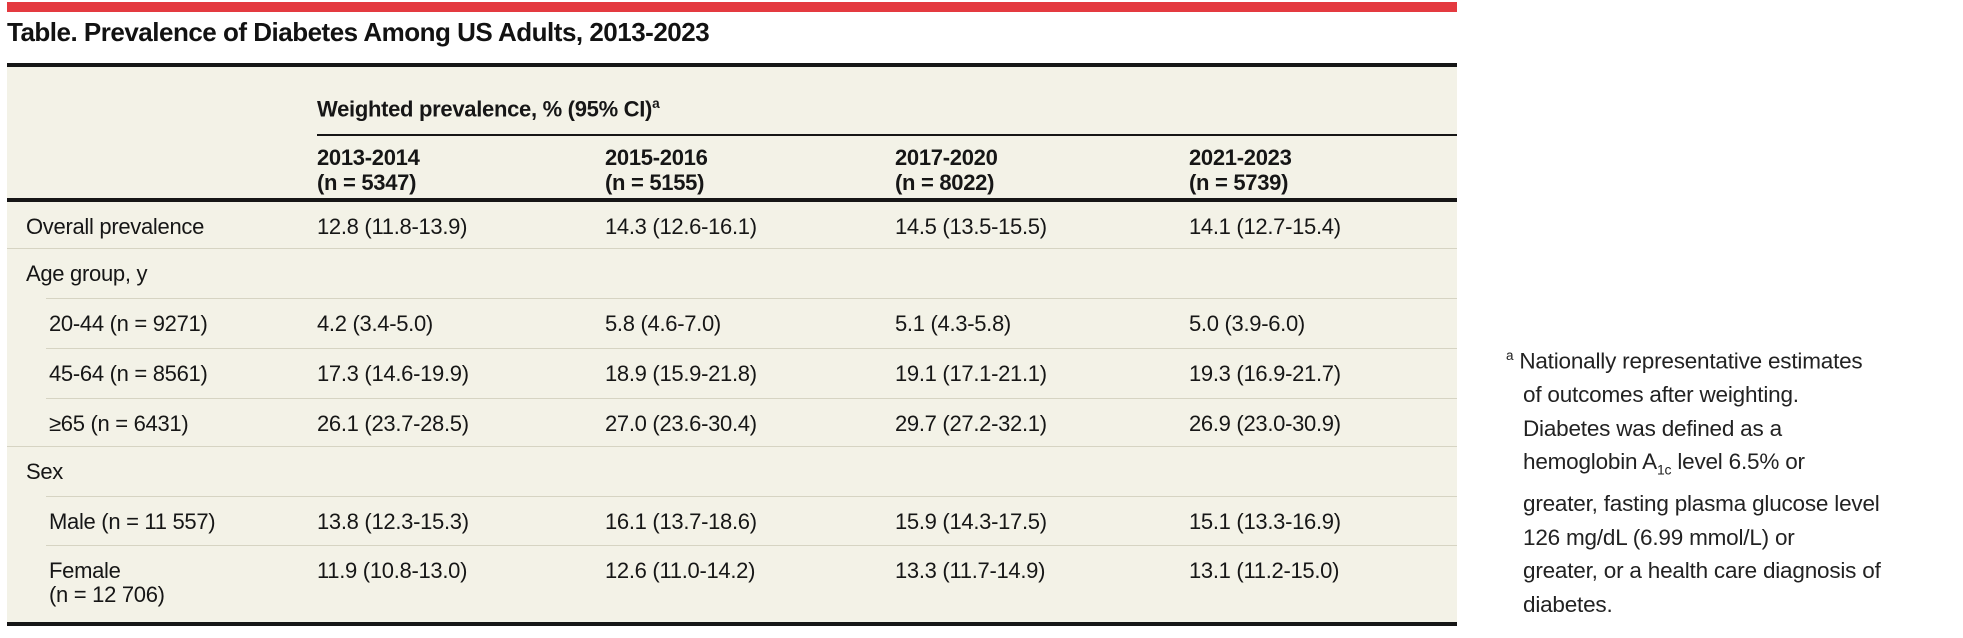 The width and height of the screenshot is (1963, 638). Describe the element at coordinates (115, 226) in the screenshot. I see `row-label: Overall prevalence` at that location.